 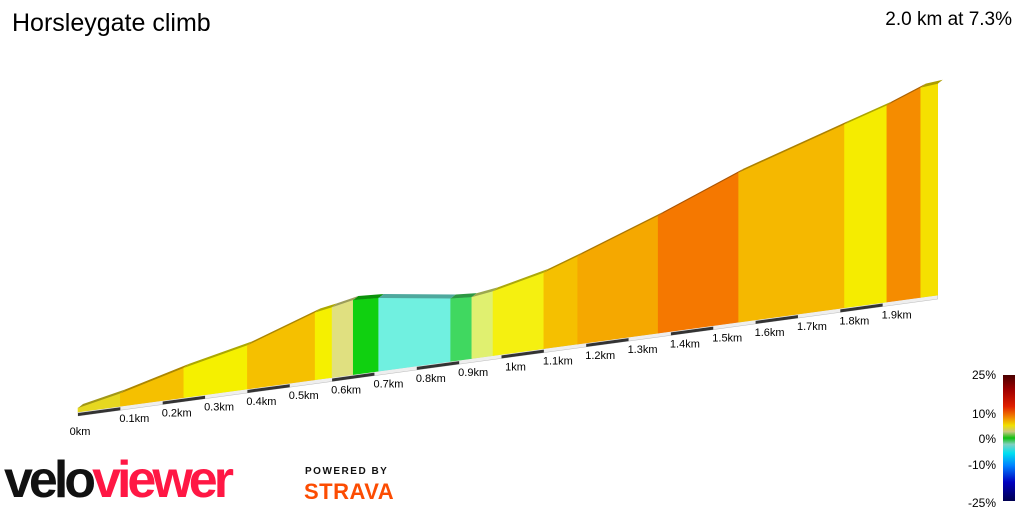 I want to click on x-tick-label: 0.1km, so click(x=134, y=419).